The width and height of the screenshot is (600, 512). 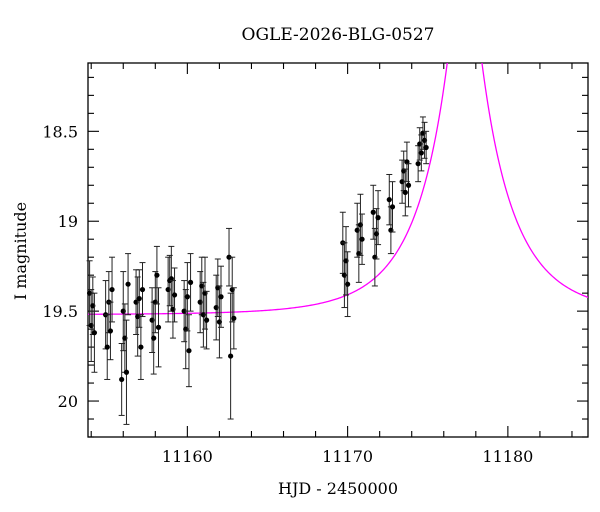 I want to click on x-tick-label: 11170, so click(x=347, y=456).